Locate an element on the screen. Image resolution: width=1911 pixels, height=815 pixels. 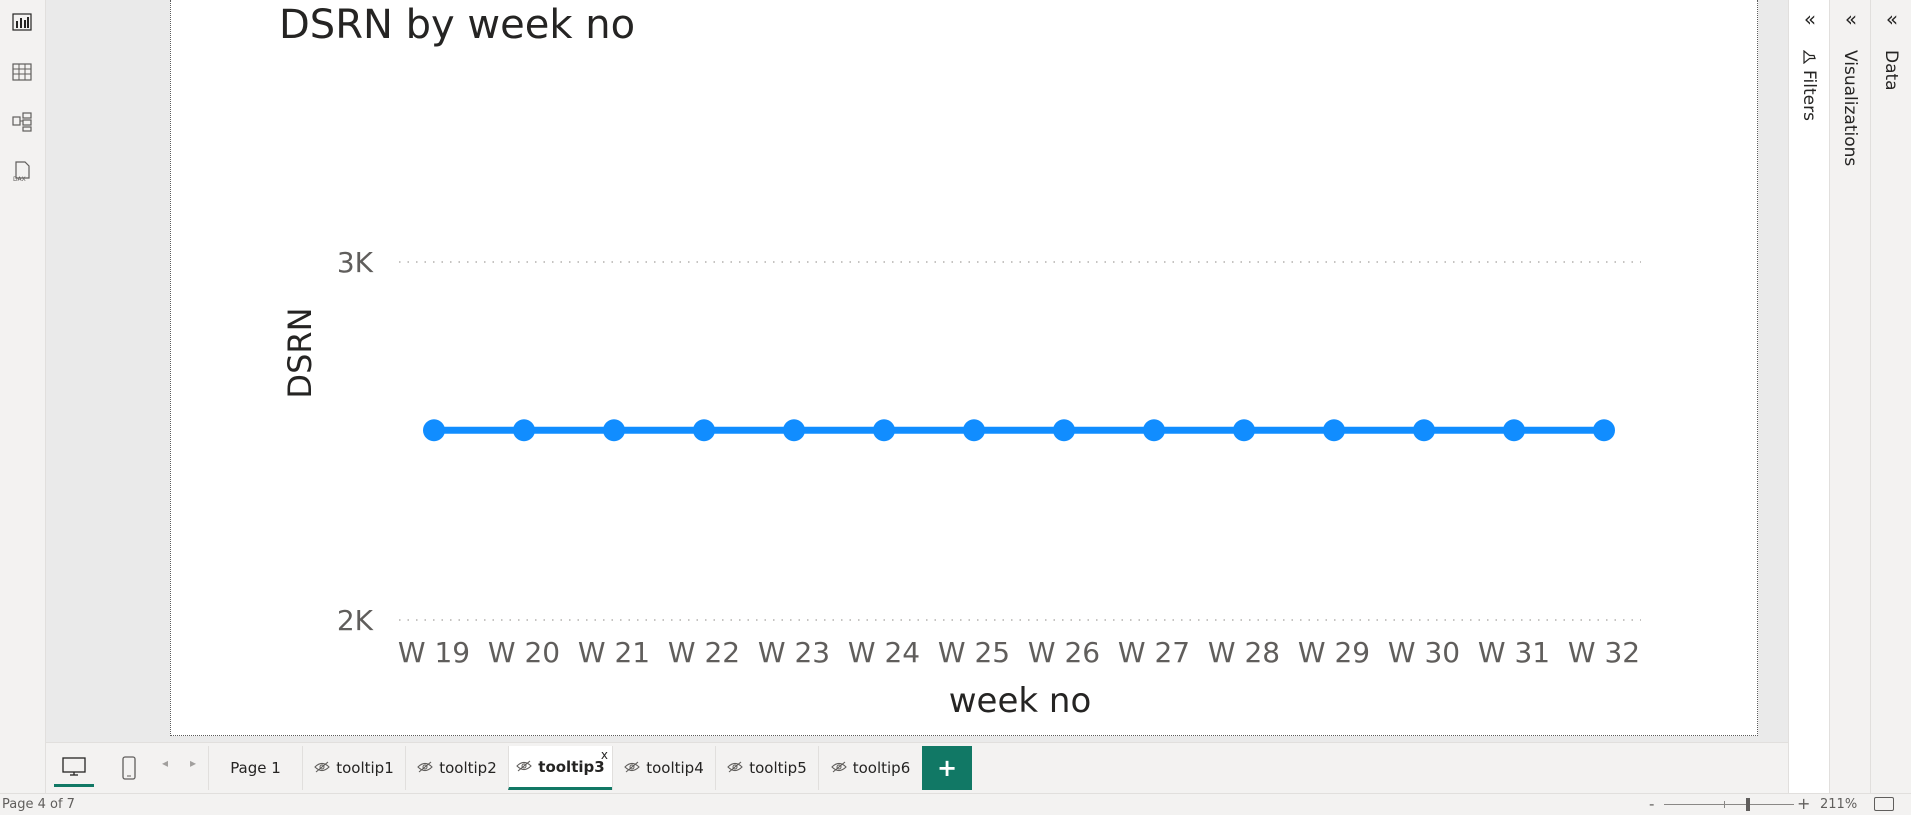
x-tick-label: W 19 is located at coordinates (434, 652).